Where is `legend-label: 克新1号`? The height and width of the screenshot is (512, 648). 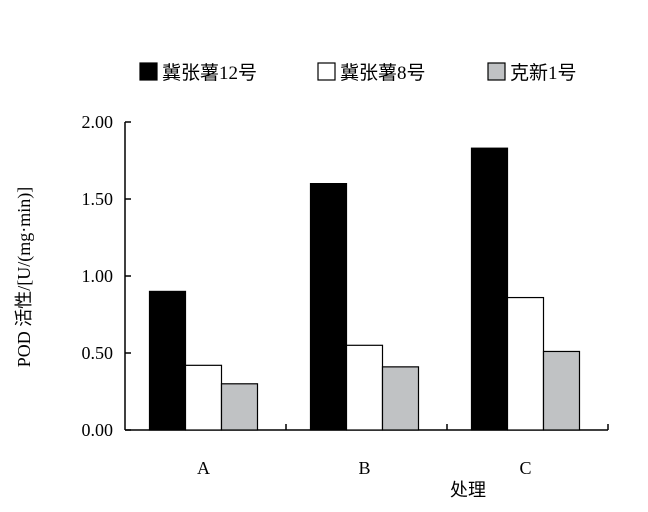 legend-label: 克新1号 is located at coordinates (543, 73).